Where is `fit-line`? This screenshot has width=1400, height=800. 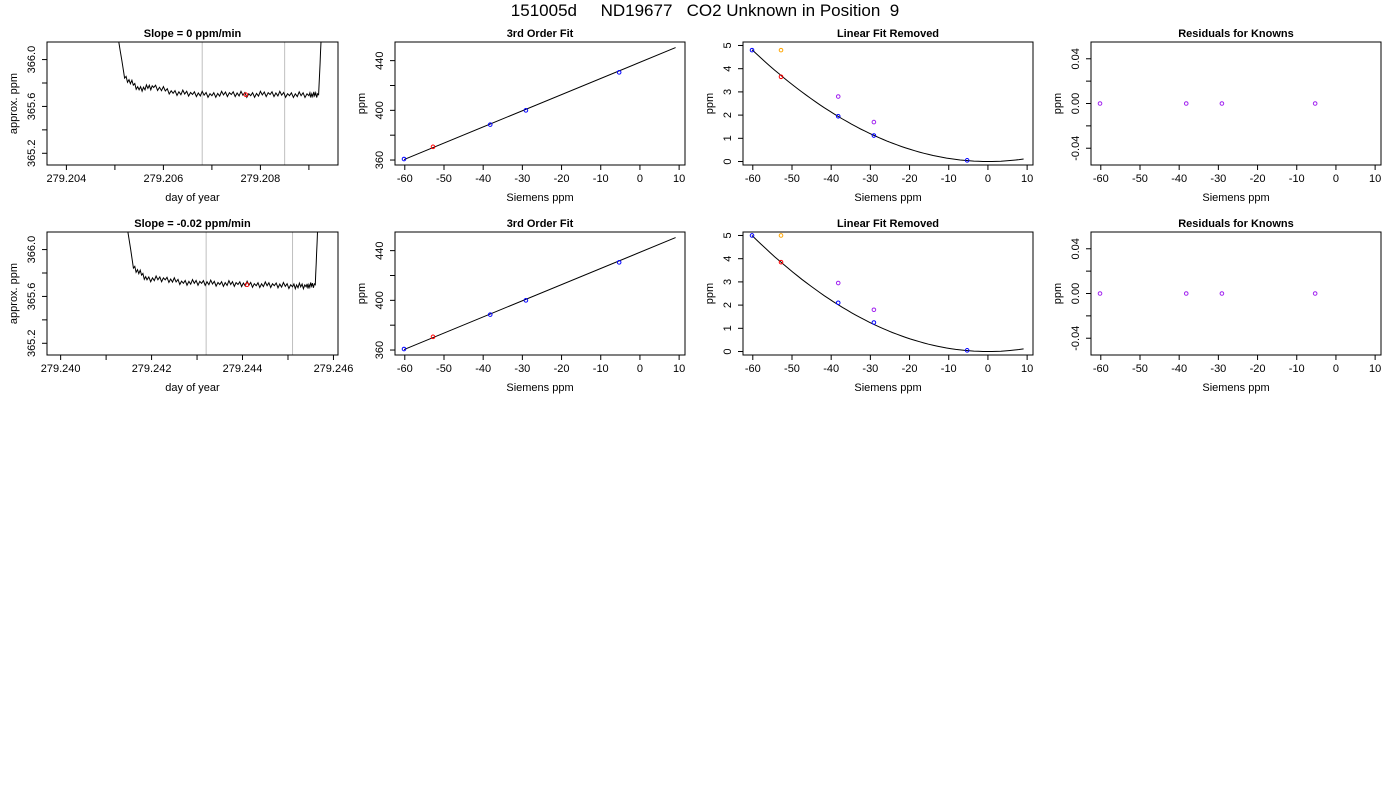
fit-line is located at coordinates (539, 103).